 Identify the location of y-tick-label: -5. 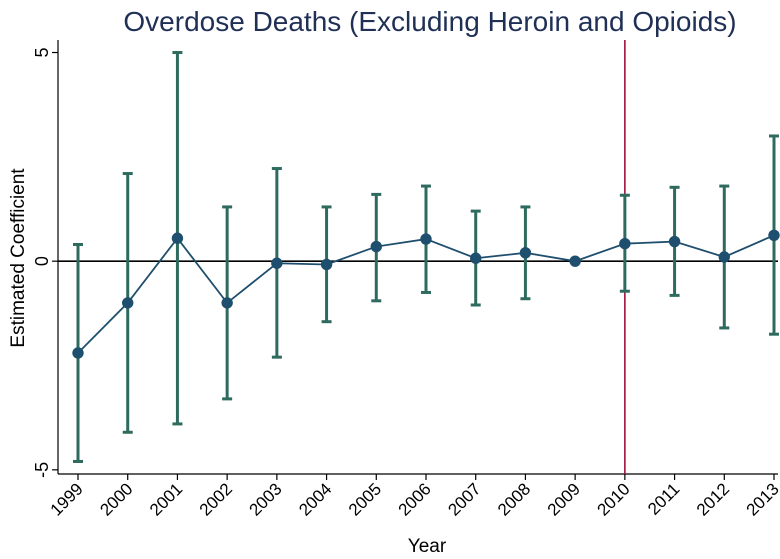
(42, 470).